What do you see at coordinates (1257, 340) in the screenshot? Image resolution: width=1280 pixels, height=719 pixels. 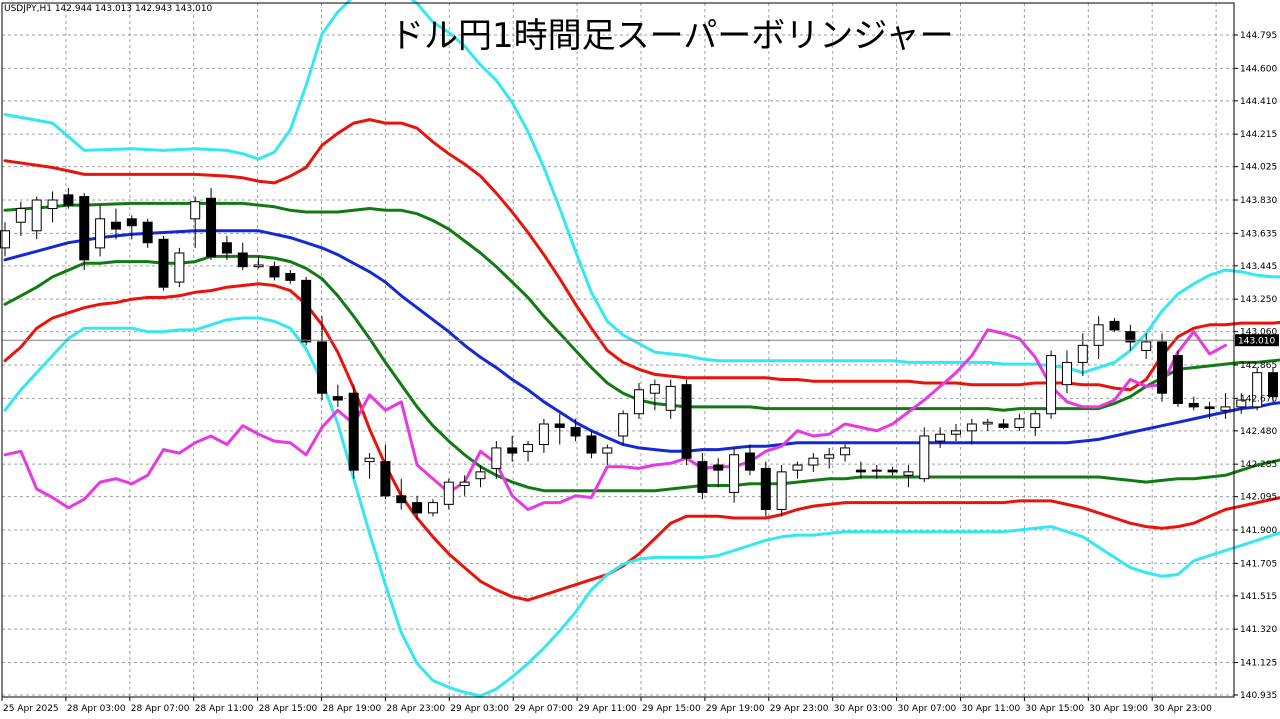 I see `price-badge-bg` at bounding box center [1257, 340].